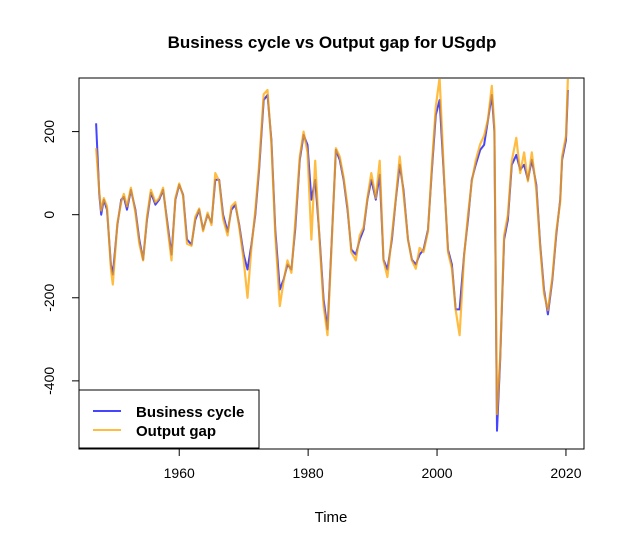 The width and height of the screenshot is (624, 551). Describe the element at coordinates (176, 431) in the screenshot. I see `legend-label-output-gap: Output gap` at that location.